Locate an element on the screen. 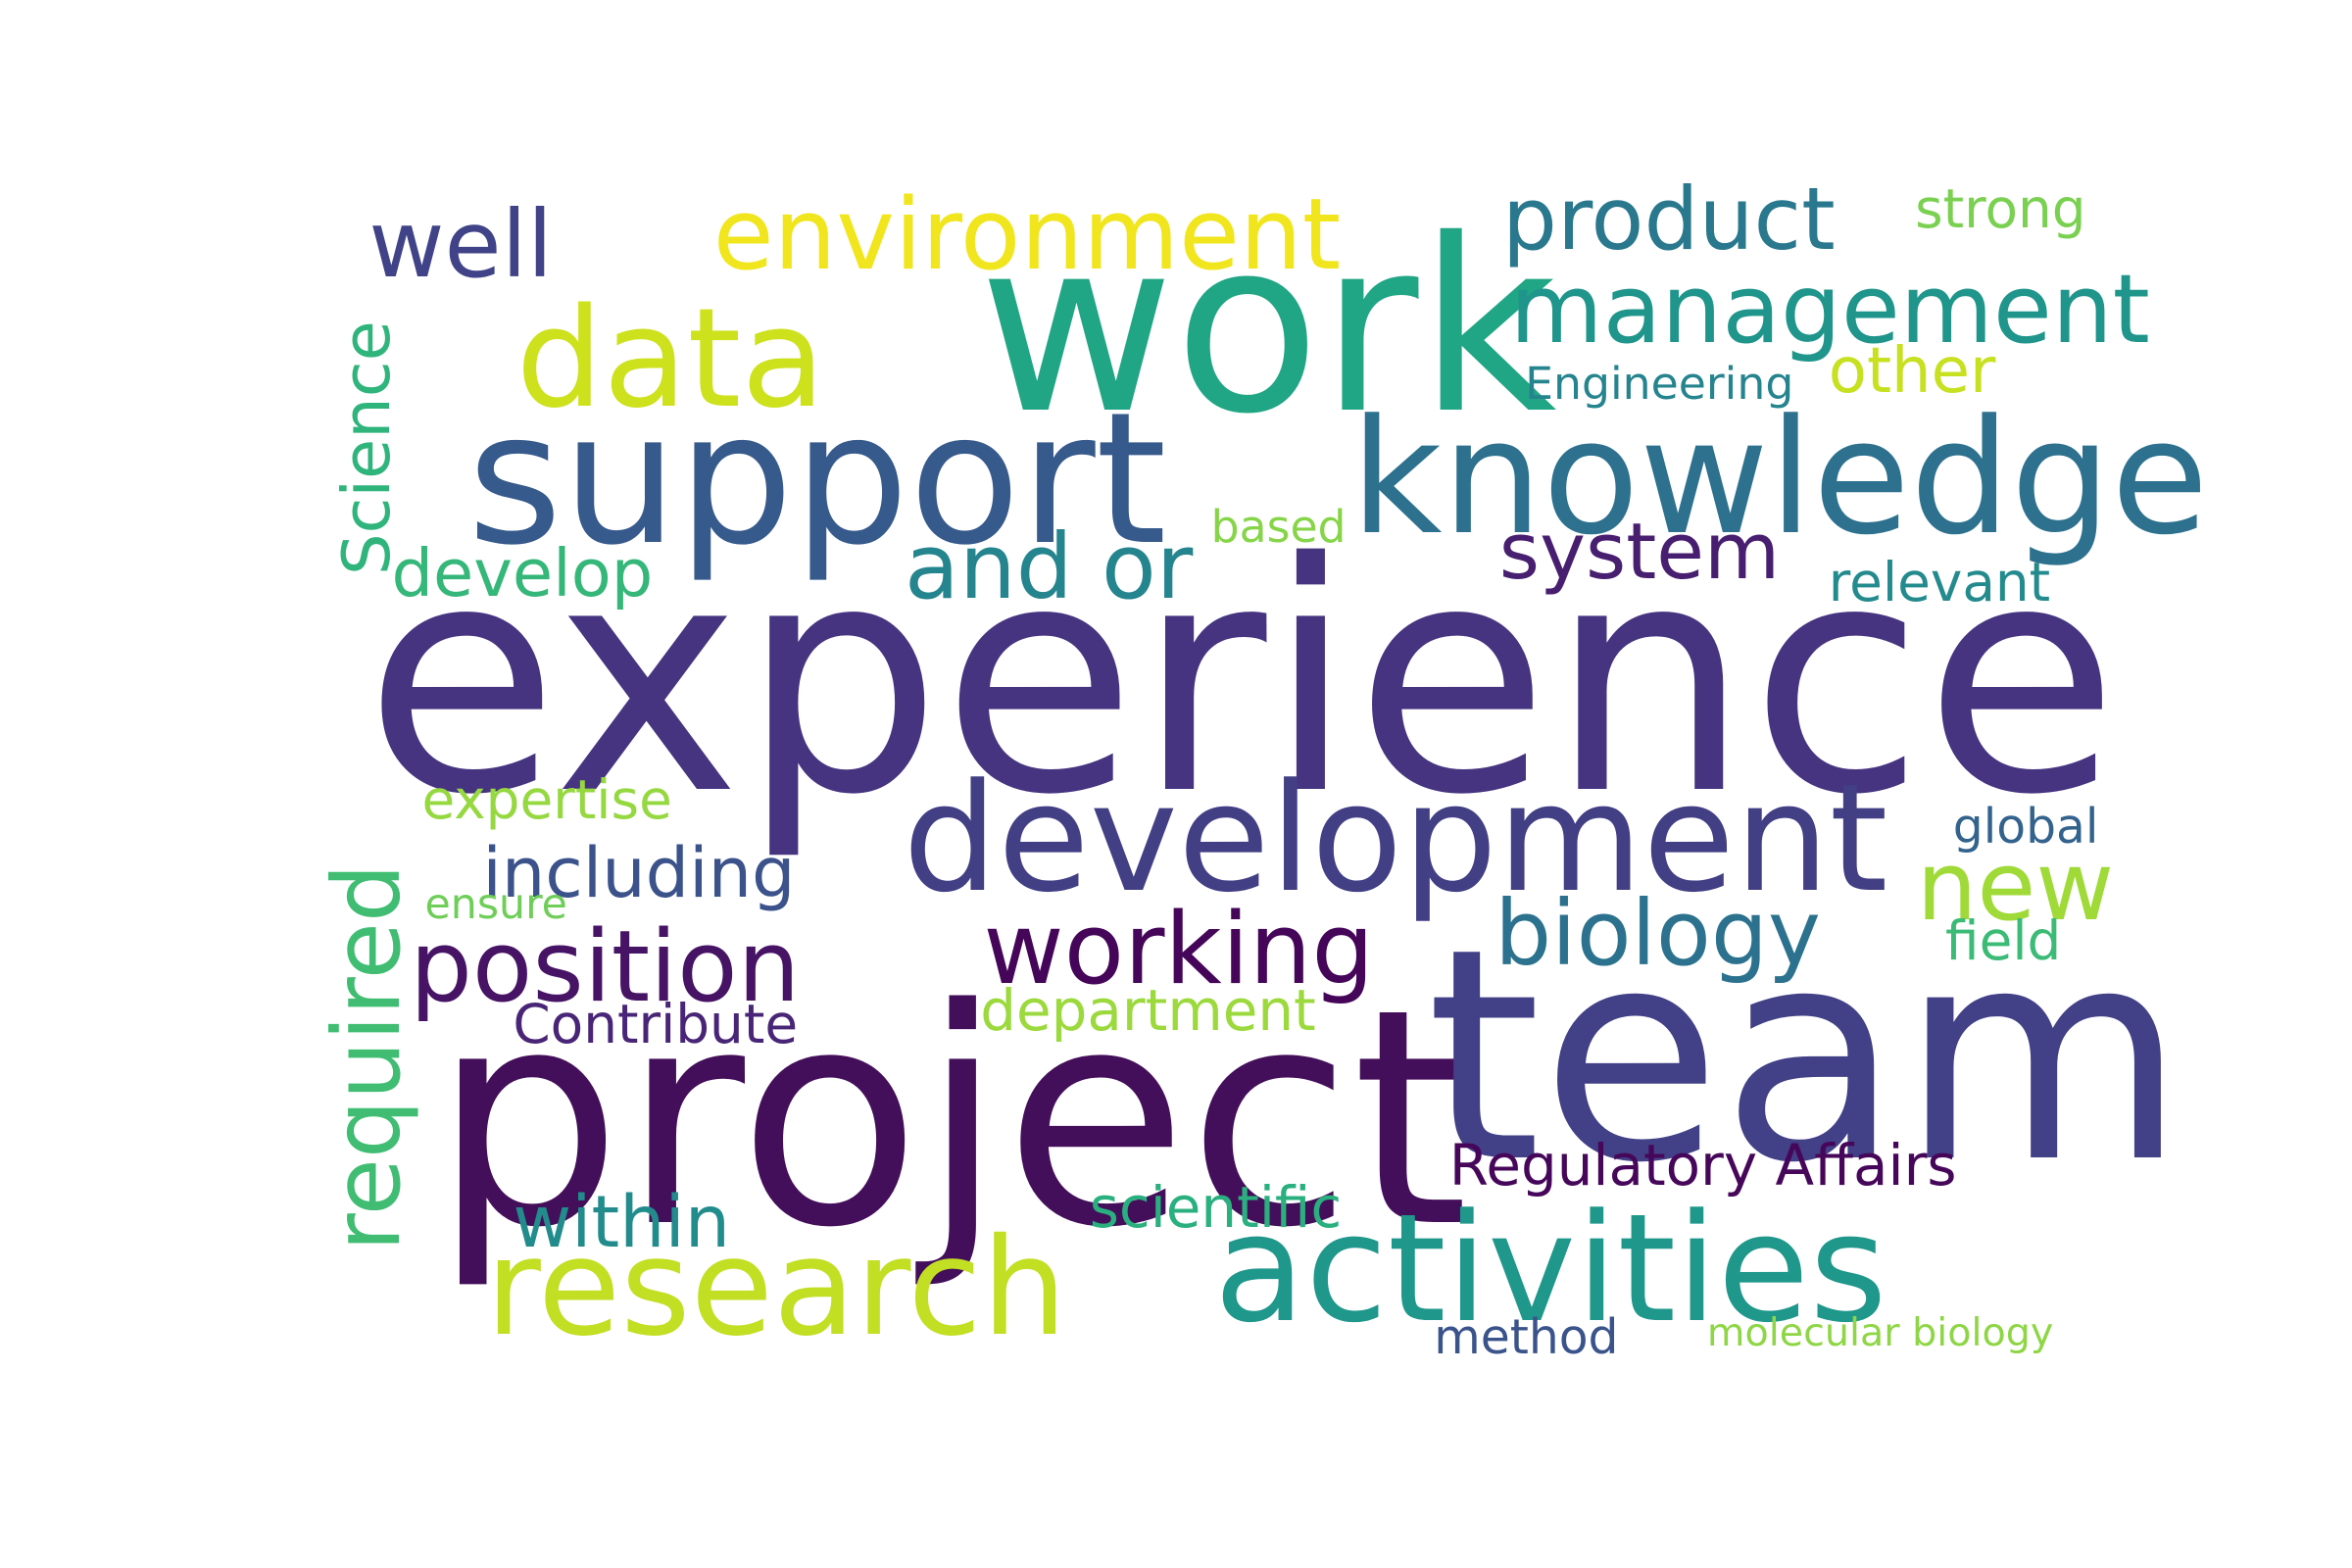  word-biology: biology is located at coordinates (1657, 933).